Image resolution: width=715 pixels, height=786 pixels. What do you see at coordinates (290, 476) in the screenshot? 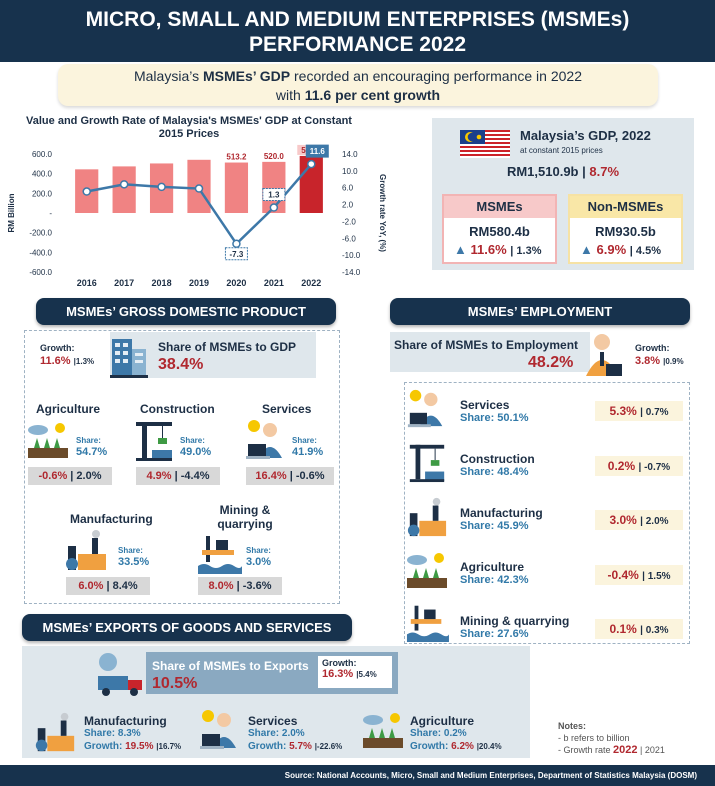
I see `services-gdp-growth: 16.4% | -0.6%` at bounding box center [290, 476].